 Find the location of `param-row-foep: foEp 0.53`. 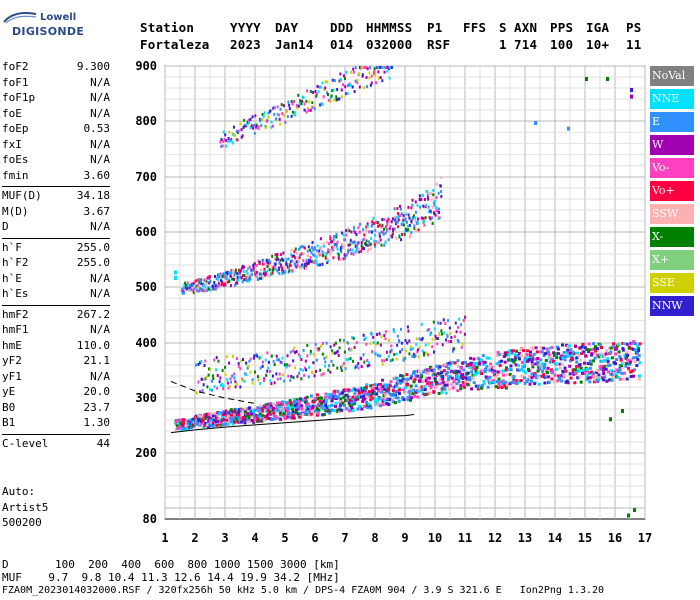

param-row-foep: foEp 0.53 is located at coordinates (56, 130).